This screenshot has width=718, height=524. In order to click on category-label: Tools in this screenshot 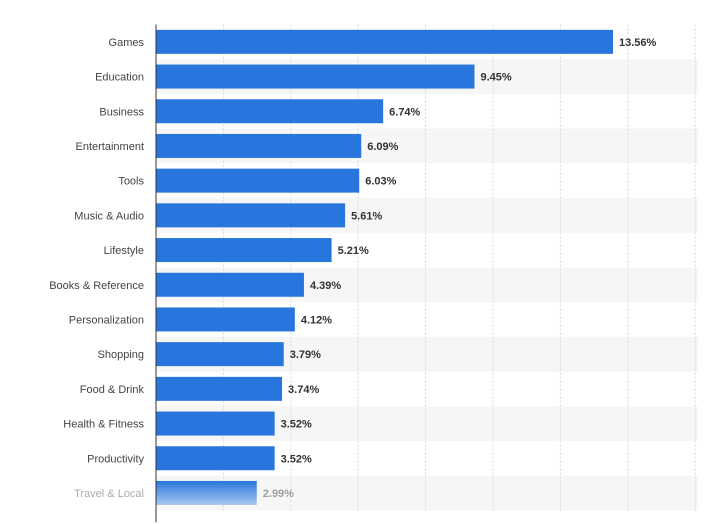, I will do `click(131, 182)`.